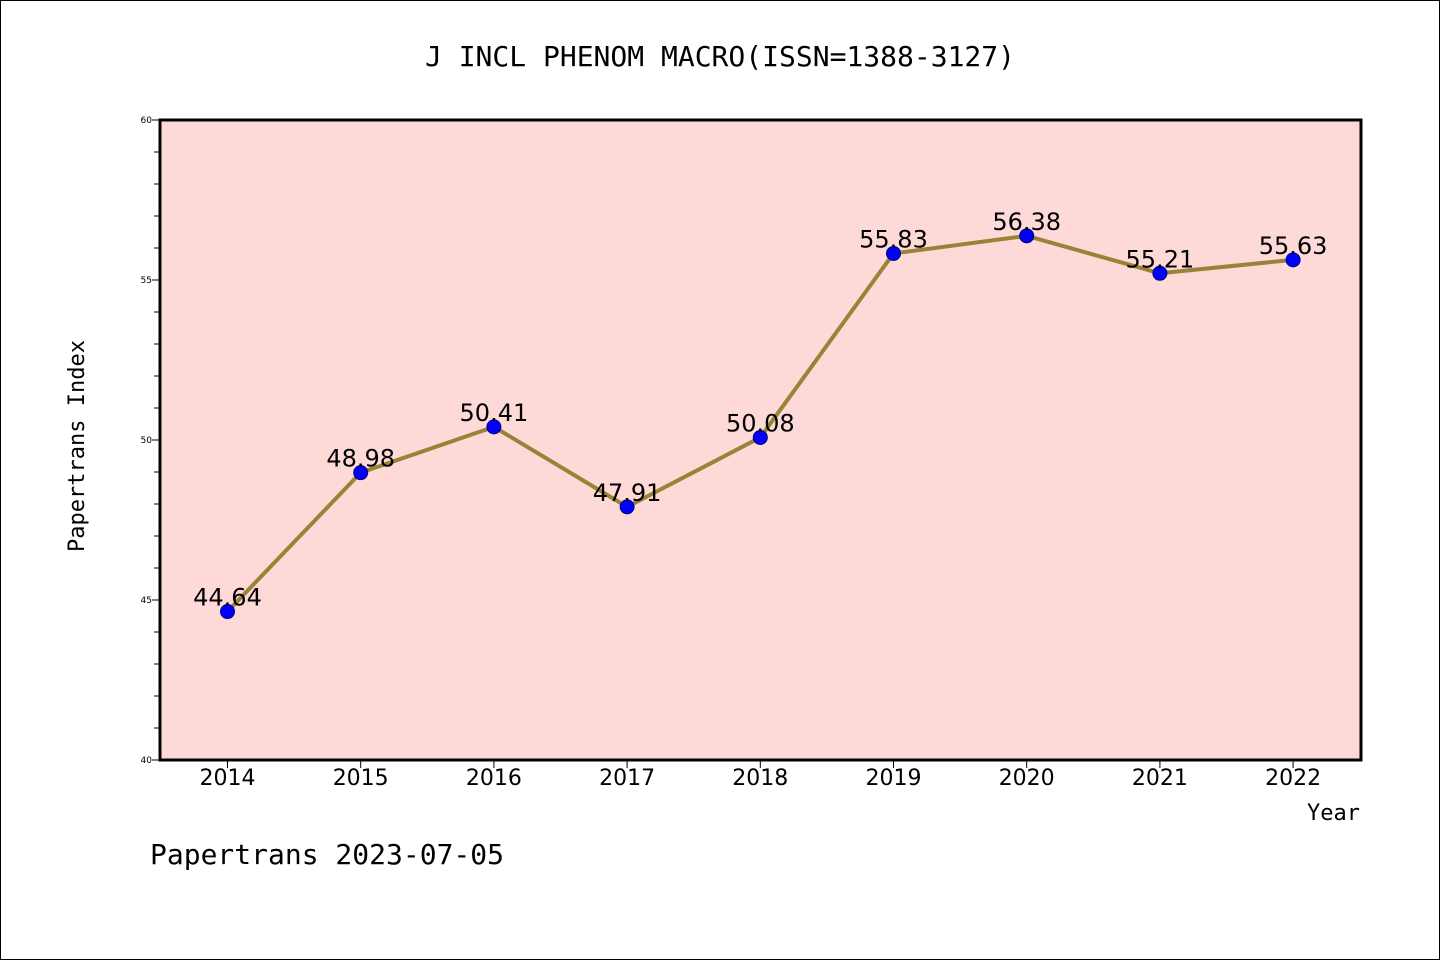 The width and height of the screenshot is (1440, 960). Describe the element at coordinates (494, 778) in the screenshot. I see `x-tick-label: 2016` at that location.